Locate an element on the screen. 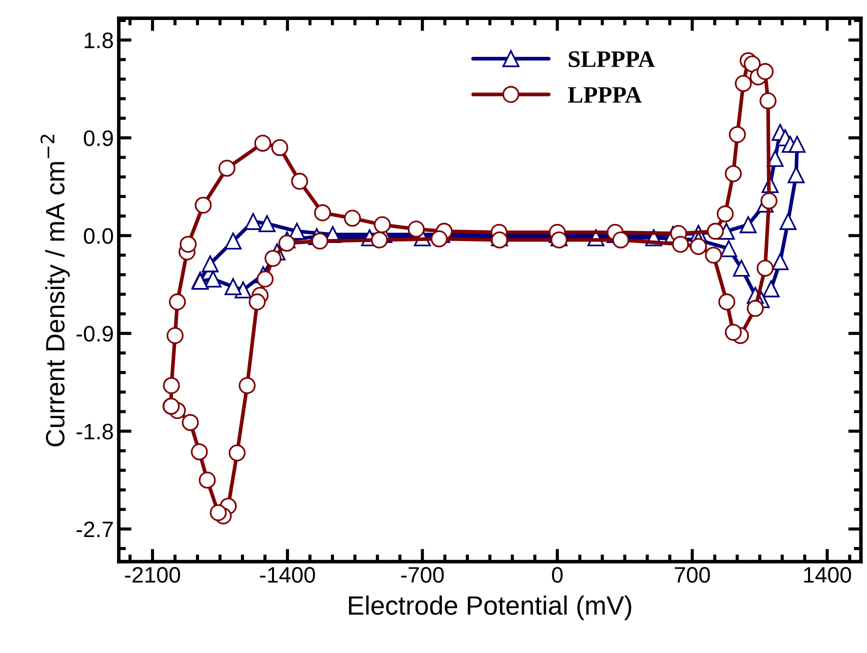 Image resolution: width=867 pixels, height=653 pixels. x-tick-label: 700 is located at coordinates (692, 575).